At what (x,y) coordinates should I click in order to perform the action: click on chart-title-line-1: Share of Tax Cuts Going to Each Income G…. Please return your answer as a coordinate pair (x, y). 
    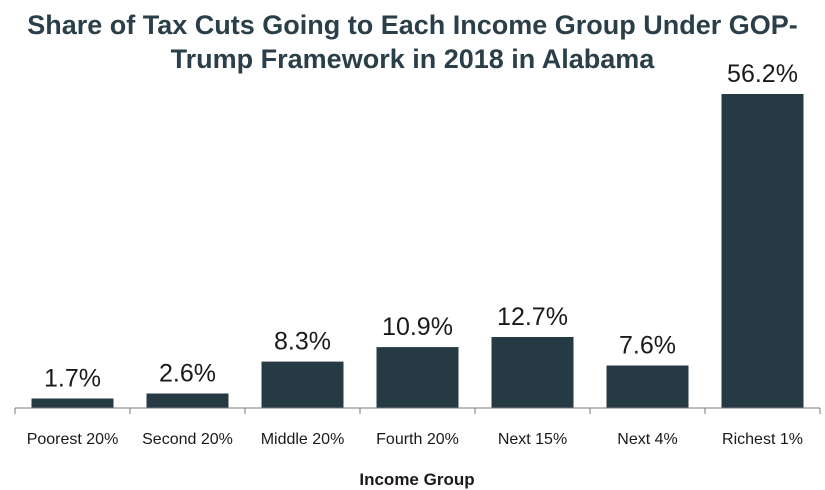
    Looking at the image, I should click on (412, 25).